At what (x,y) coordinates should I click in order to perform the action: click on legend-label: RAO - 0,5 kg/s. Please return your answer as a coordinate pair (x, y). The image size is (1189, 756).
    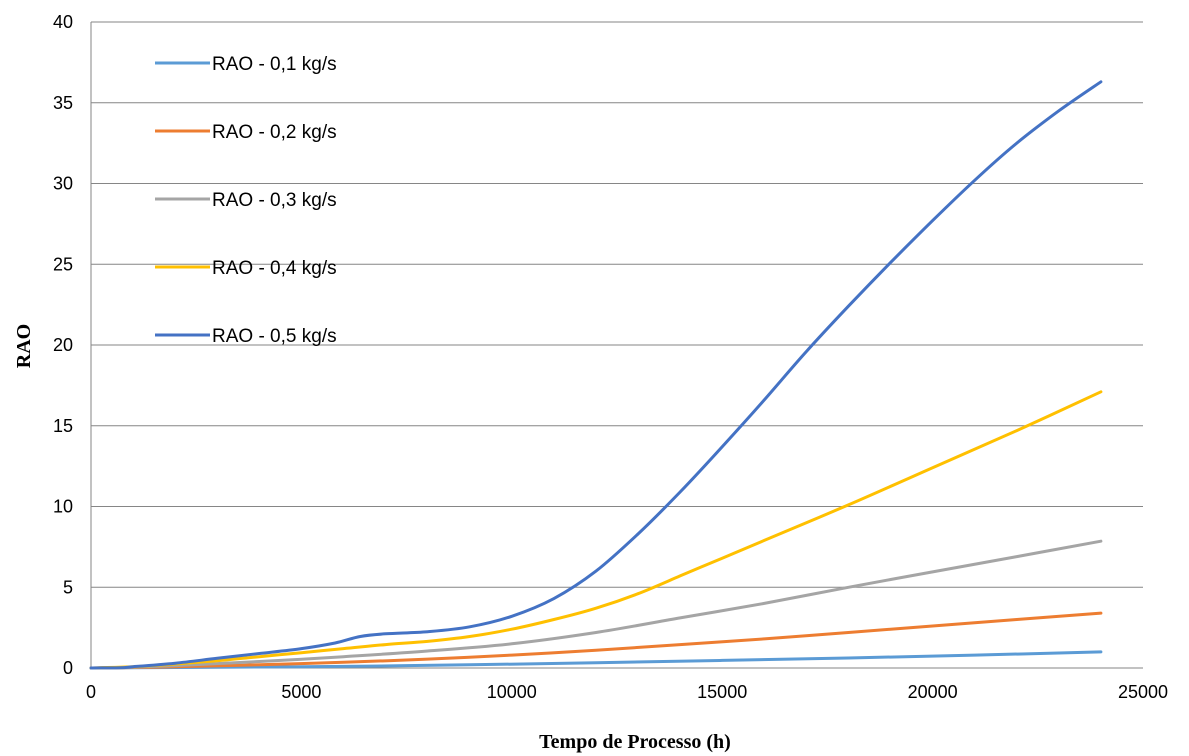
    Looking at the image, I should click on (274, 336).